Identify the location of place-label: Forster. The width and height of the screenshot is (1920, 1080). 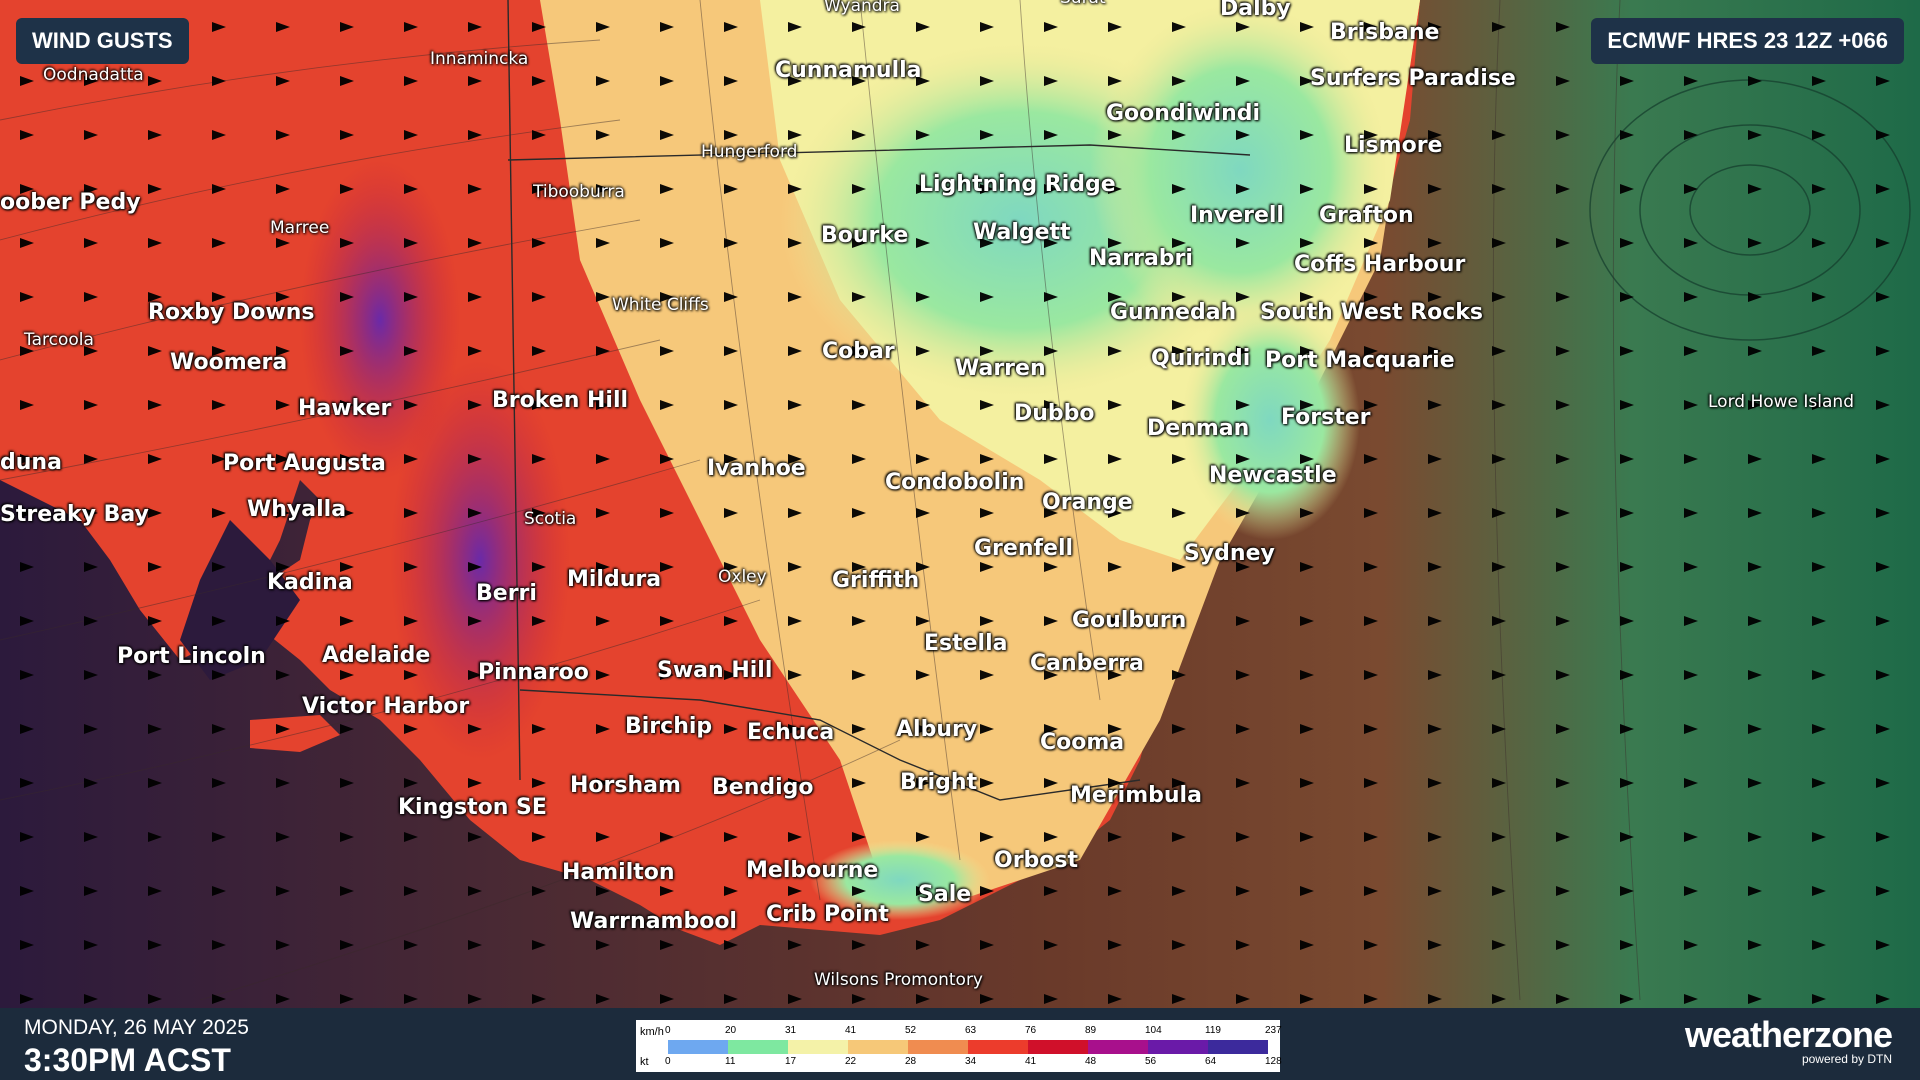
(1326, 417).